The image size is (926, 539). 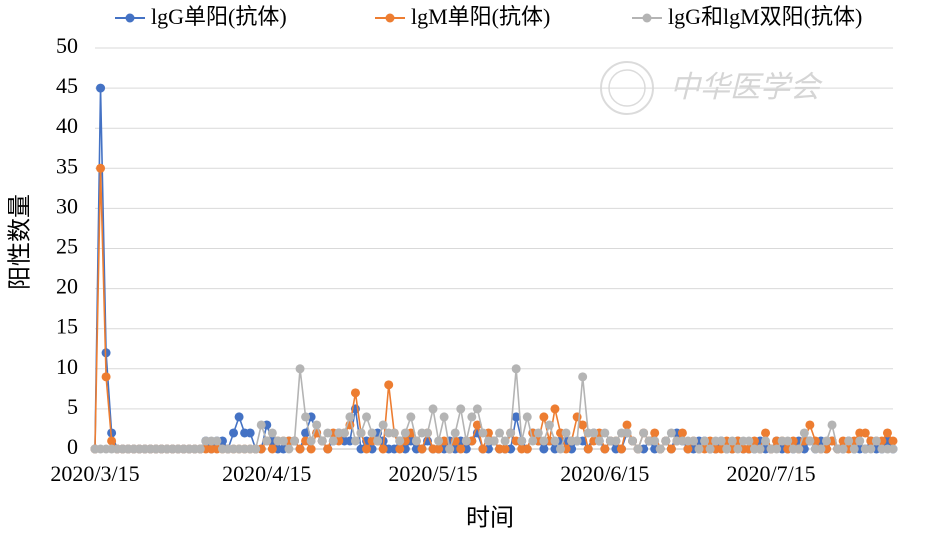 What do you see at coordinates (67, 366) in the screenshot?
I see `y-tick-label: 10` at bounding box center [67, 366].